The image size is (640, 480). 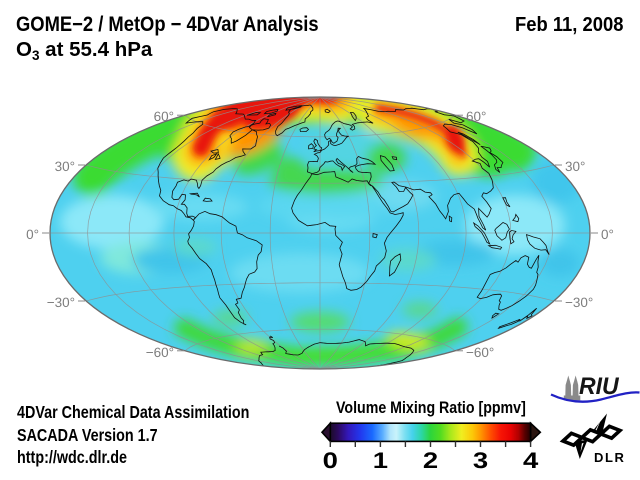 What do you see at coordinates (330, 460) in the screenshot?
I see `svg-text: 0` at bounding box center [330, 460].